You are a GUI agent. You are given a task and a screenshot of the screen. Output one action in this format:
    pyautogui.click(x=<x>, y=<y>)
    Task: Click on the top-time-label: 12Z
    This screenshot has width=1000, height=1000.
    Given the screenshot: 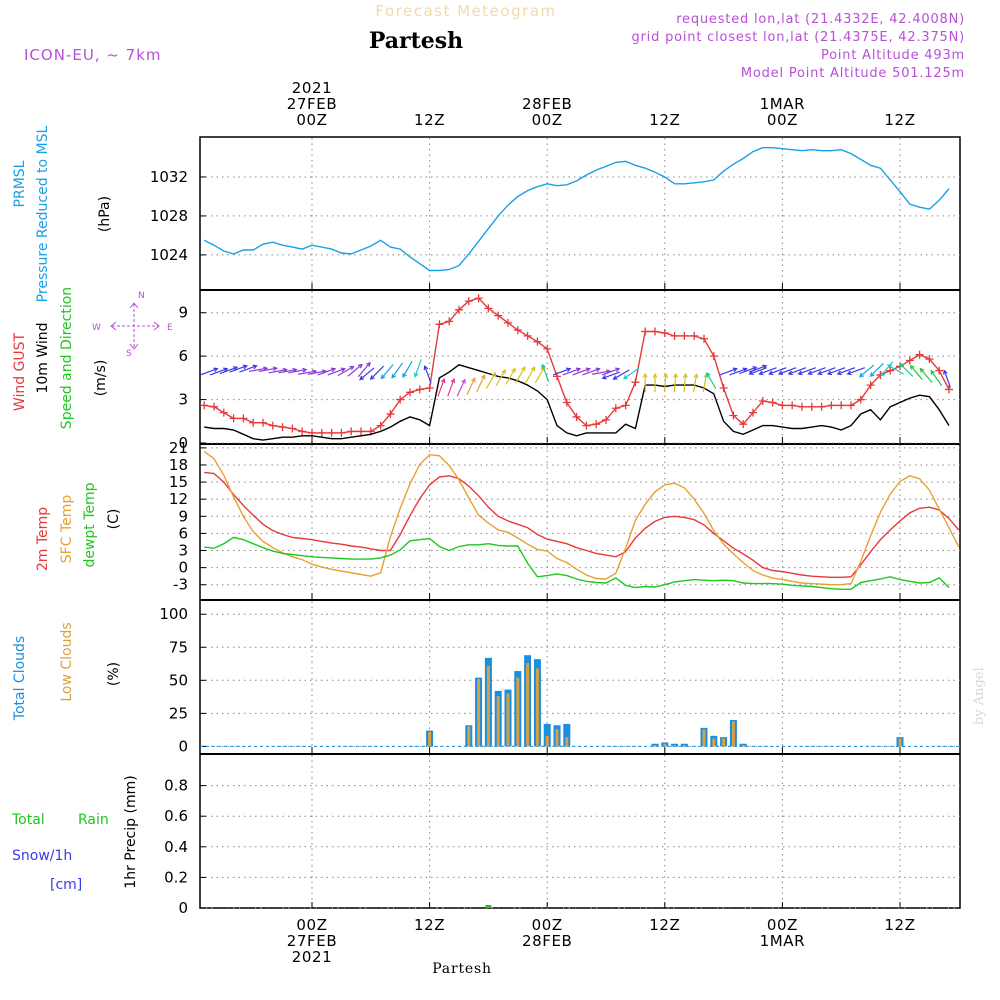 What is the action you would take?
    pyautogui.click(x=664, y=120)
    